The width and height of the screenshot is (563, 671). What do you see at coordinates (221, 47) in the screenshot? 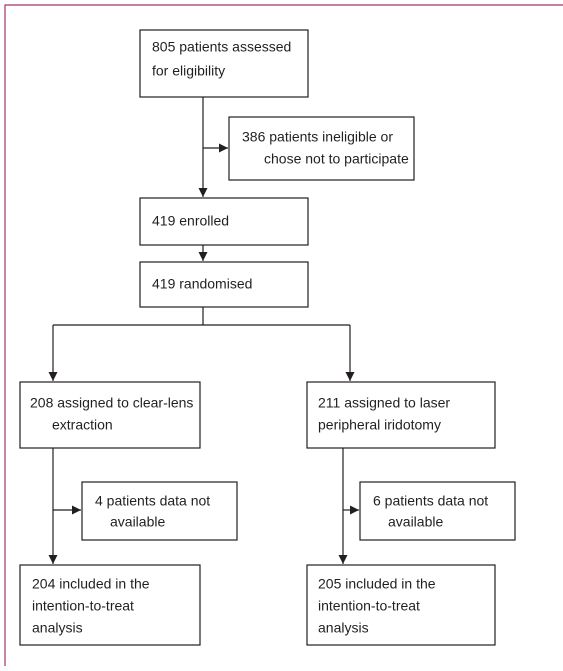
I see `node-label: 805 patients assessed` at bounding box center [221, 47].